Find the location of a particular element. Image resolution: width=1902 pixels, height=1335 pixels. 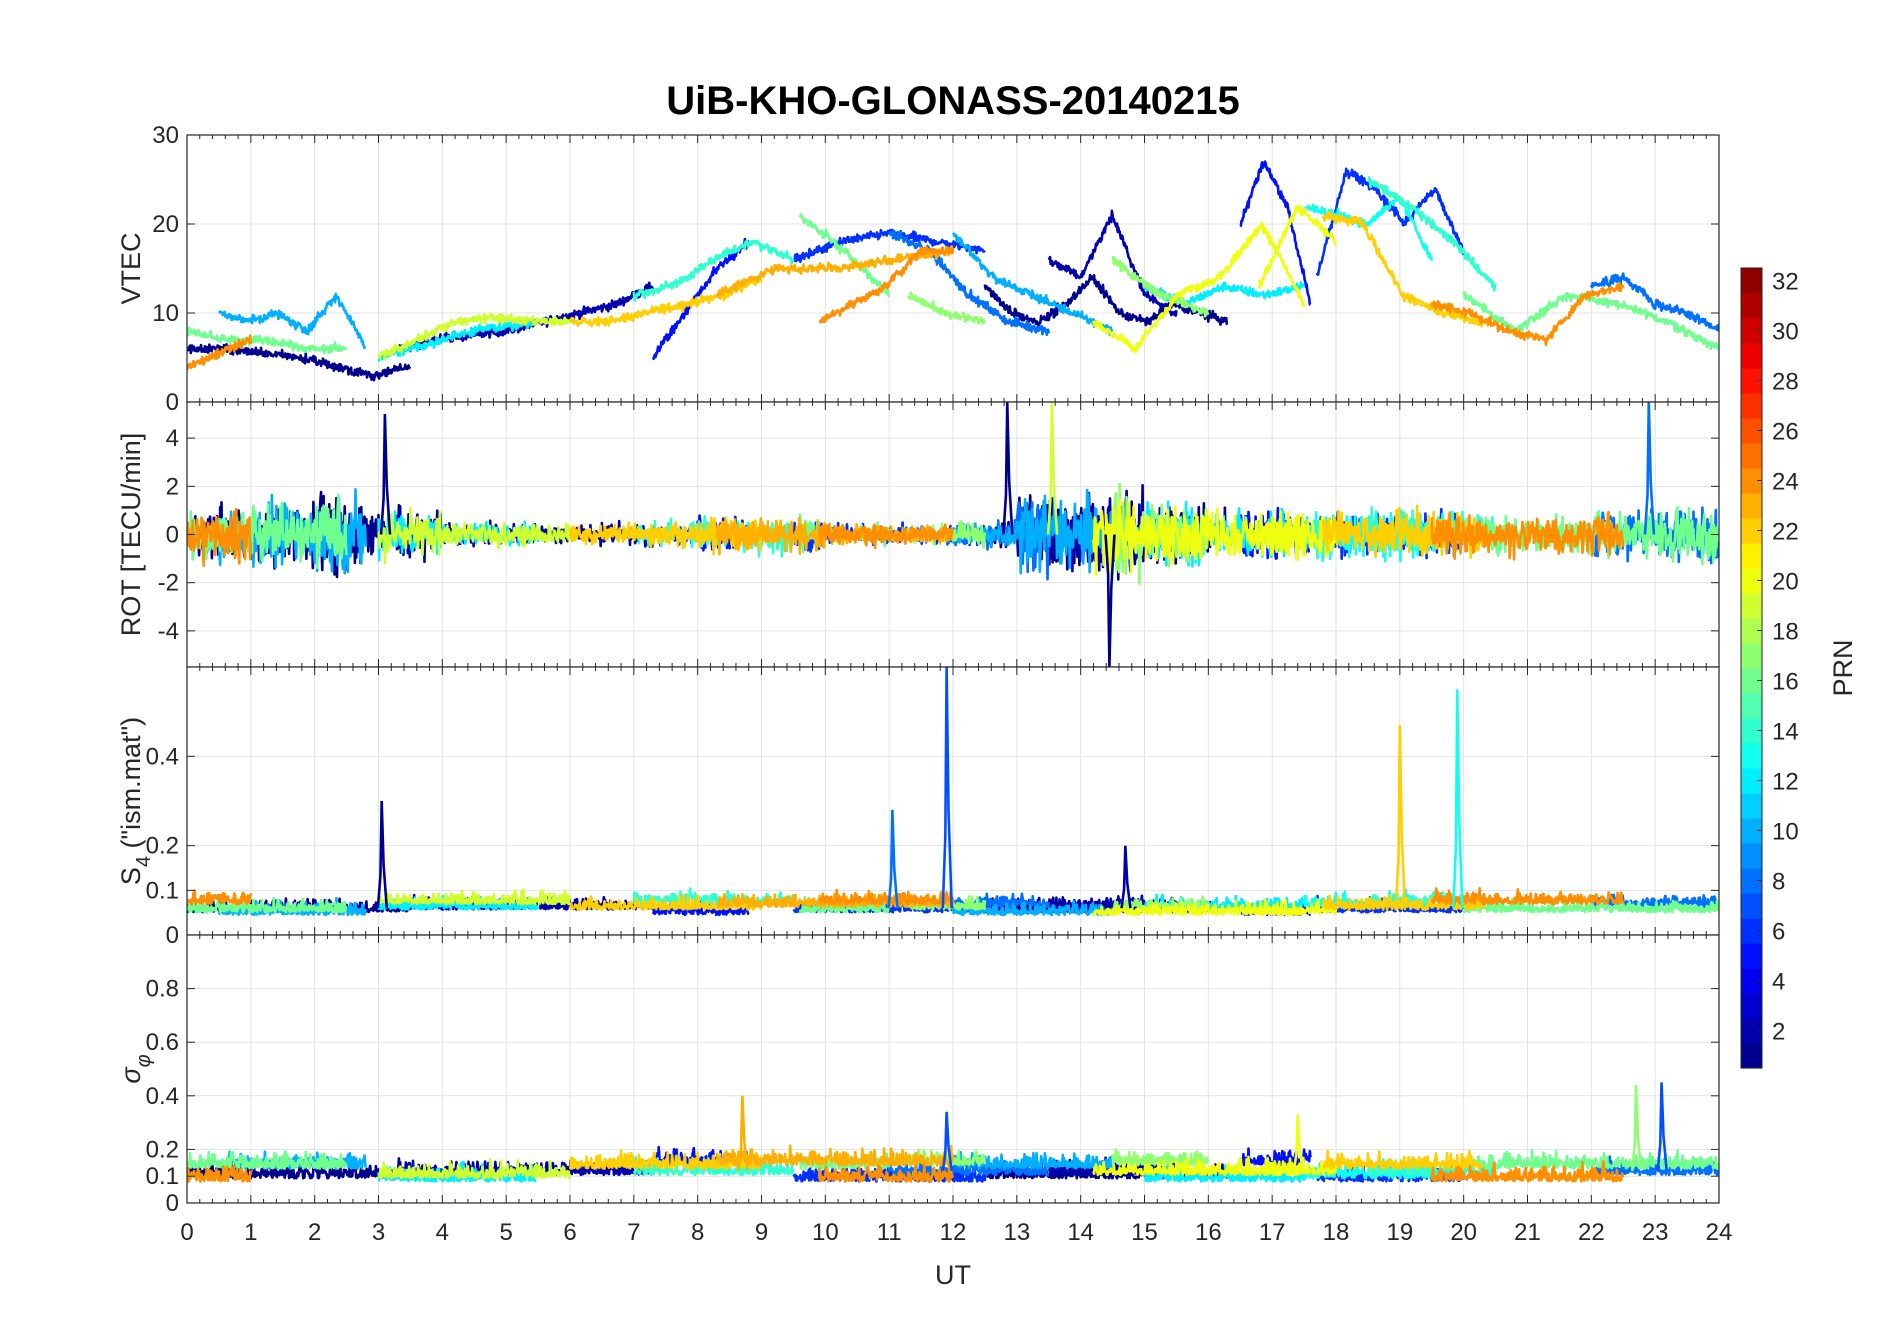

x-tick-label: 3 is located at coordinates (378, 1232).